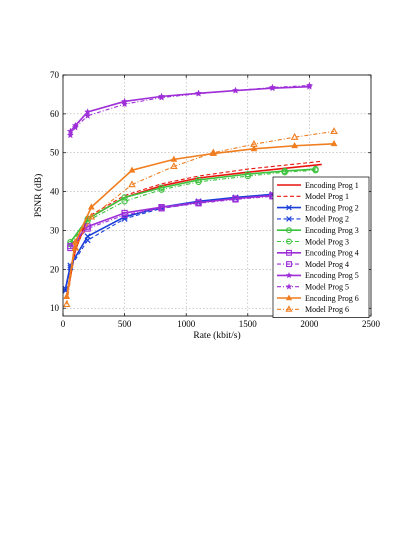  Describe the element at coordinates (318, 275) in the screenshot. I see `legend-entry: Encoding Prog 5` at that location.